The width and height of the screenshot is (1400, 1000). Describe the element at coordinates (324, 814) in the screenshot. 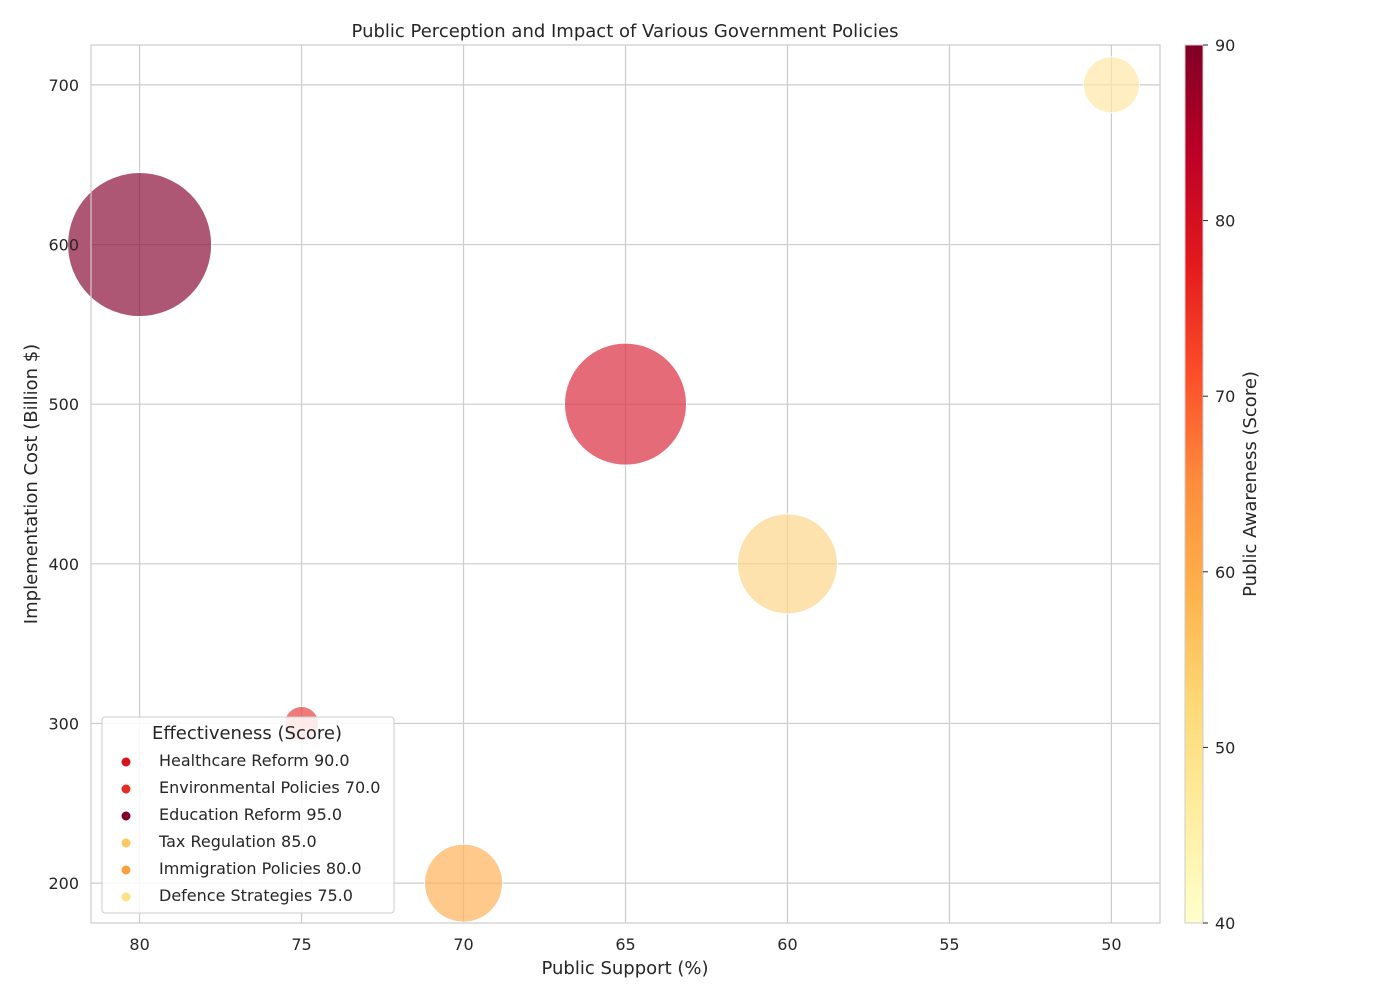

I see `legend-effectiveness-value: 95.0` at that location.